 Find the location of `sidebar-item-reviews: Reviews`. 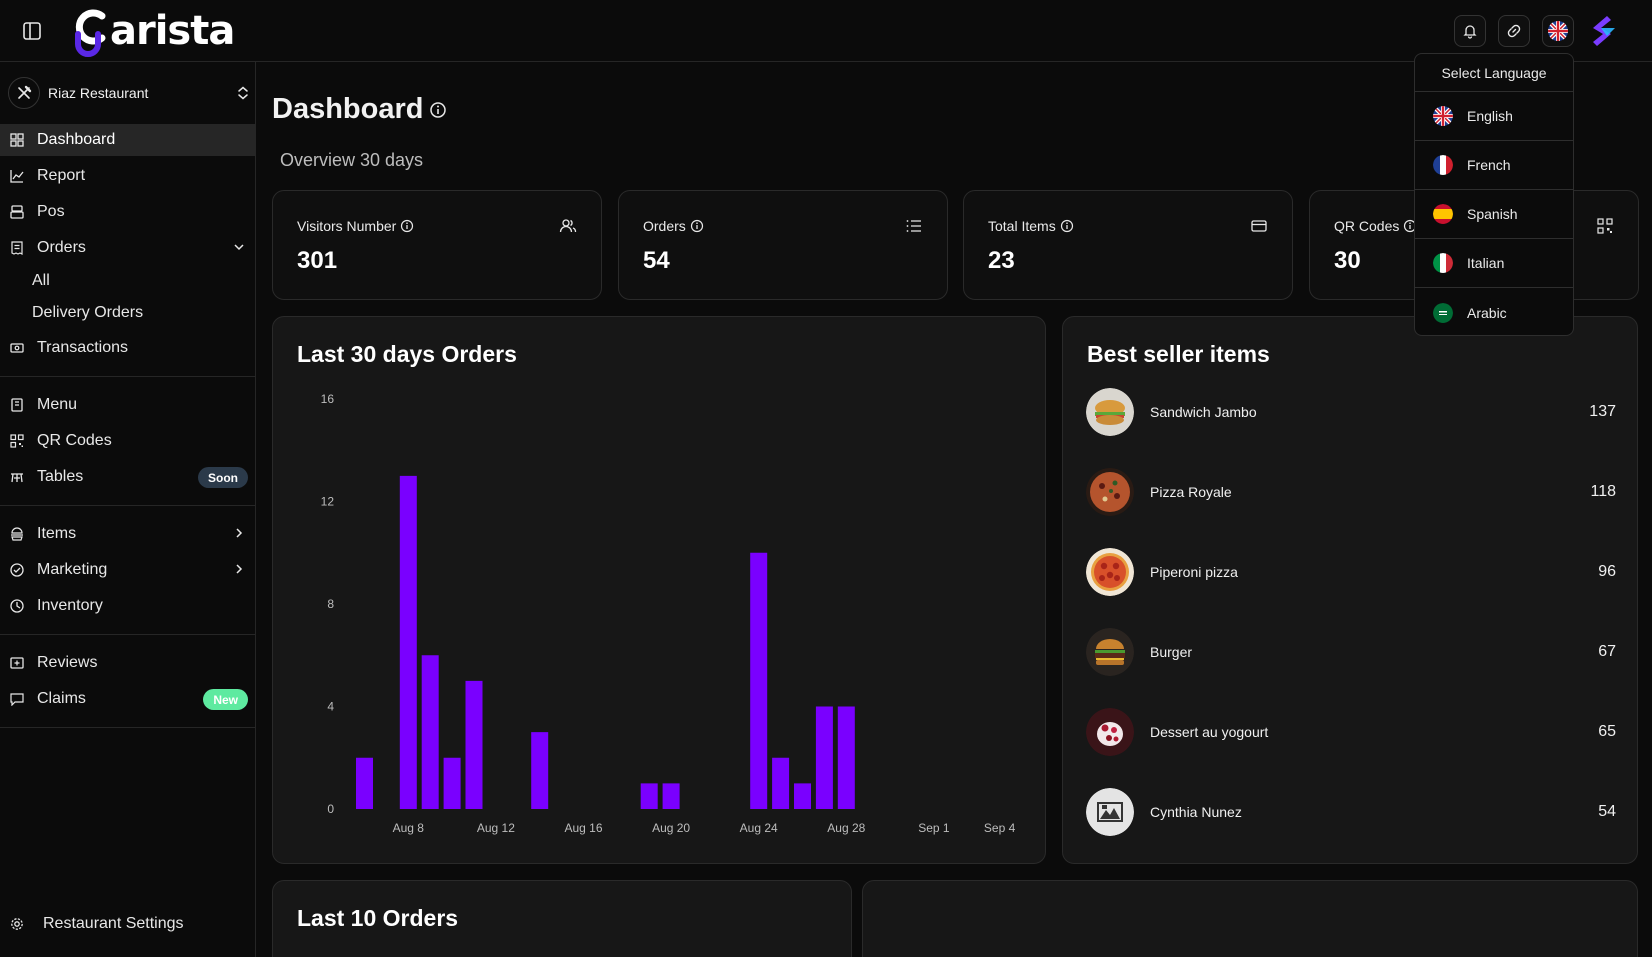

sidebar-item-reviews: Reviews is located at coordinates (128, 663).